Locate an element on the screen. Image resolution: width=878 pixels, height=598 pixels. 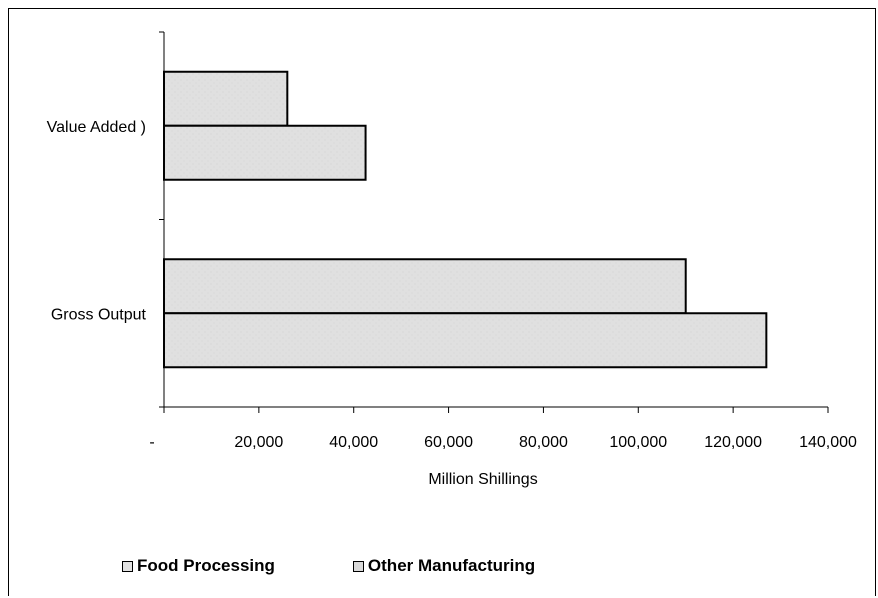
x-tick-label: 100,000 is located at coordinates (638, 442).